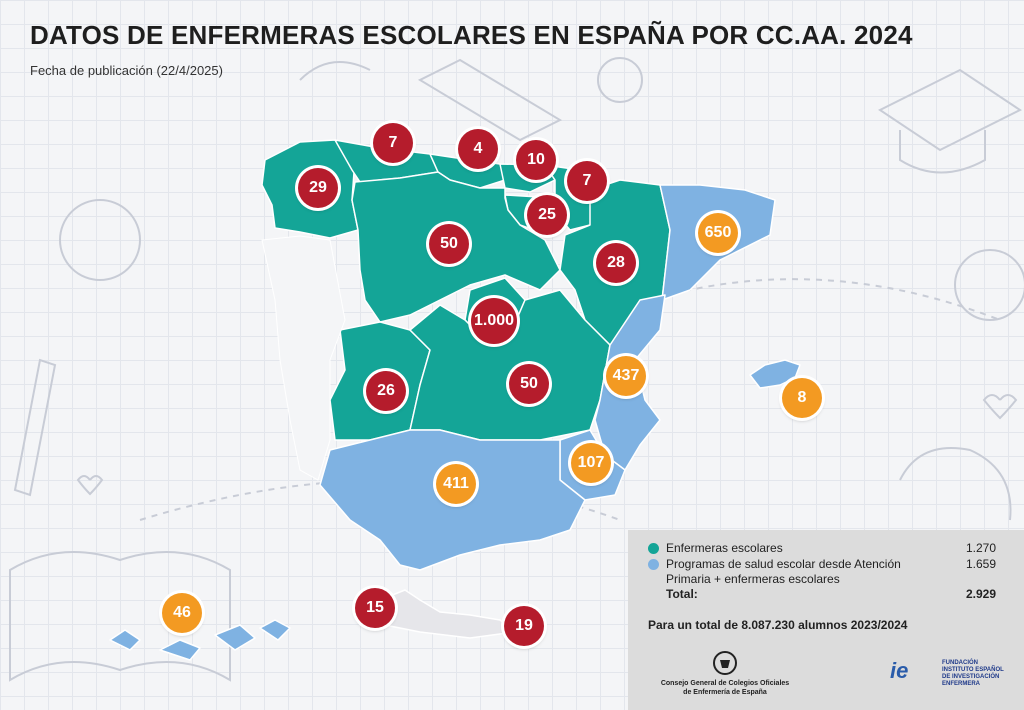 The width and height of the screenshot is (1024, 710). What do you see at coordinates (494, 321) in the screenshot?
I see `badge-madrid: 1.000` at bounding box center [494, 321].